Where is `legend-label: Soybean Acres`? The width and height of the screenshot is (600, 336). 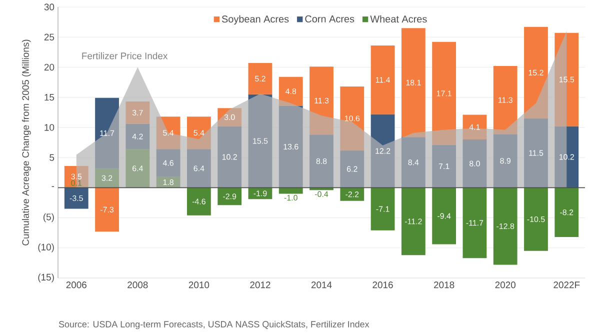
legend-label: Soybean Acres is located at coordinates (255, 20).